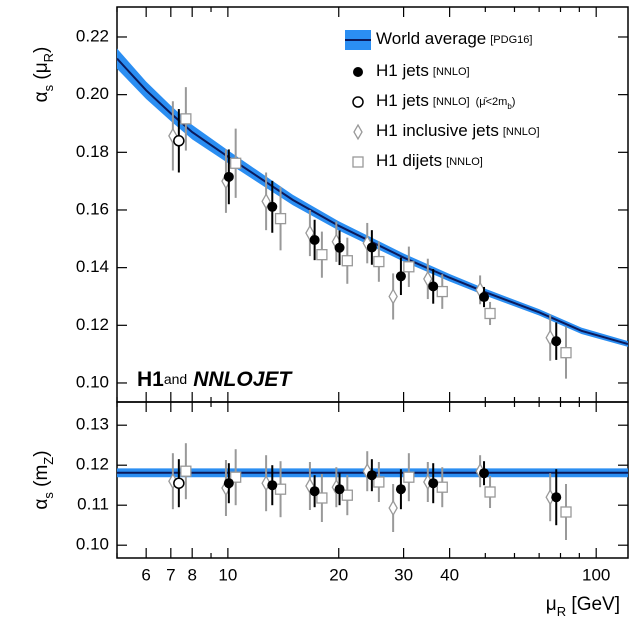 This screenshot has width=638, height=621. I want to click on text-part: H1 inclusive jets, so click(437, 130).